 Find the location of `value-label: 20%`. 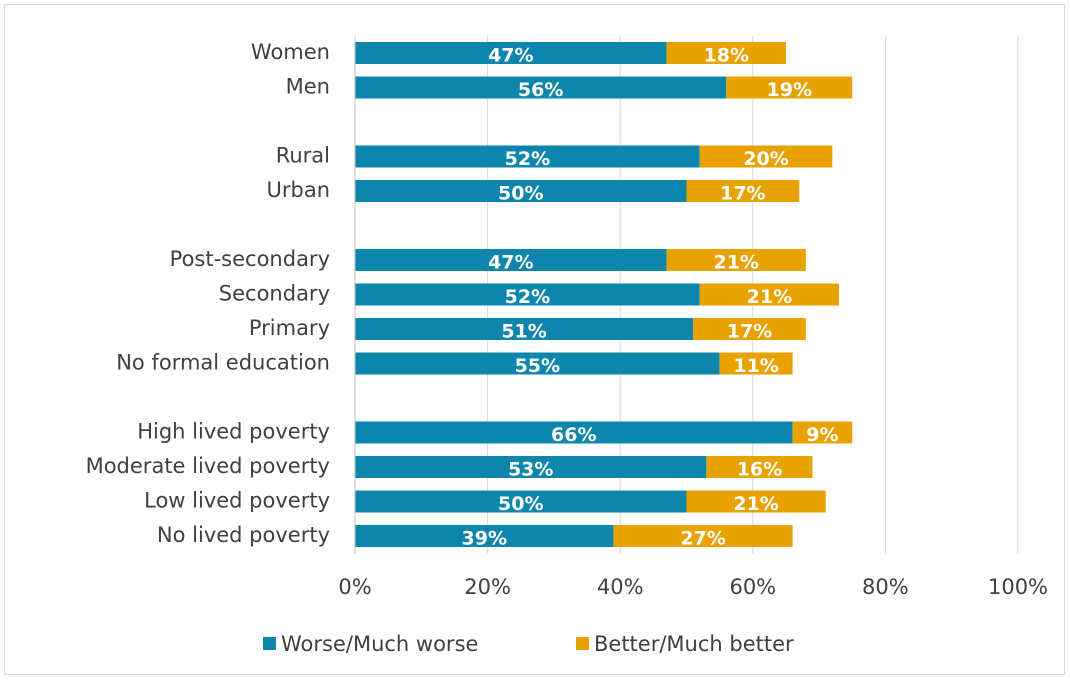

value-label: 20% is located at coordinates (765, 159).